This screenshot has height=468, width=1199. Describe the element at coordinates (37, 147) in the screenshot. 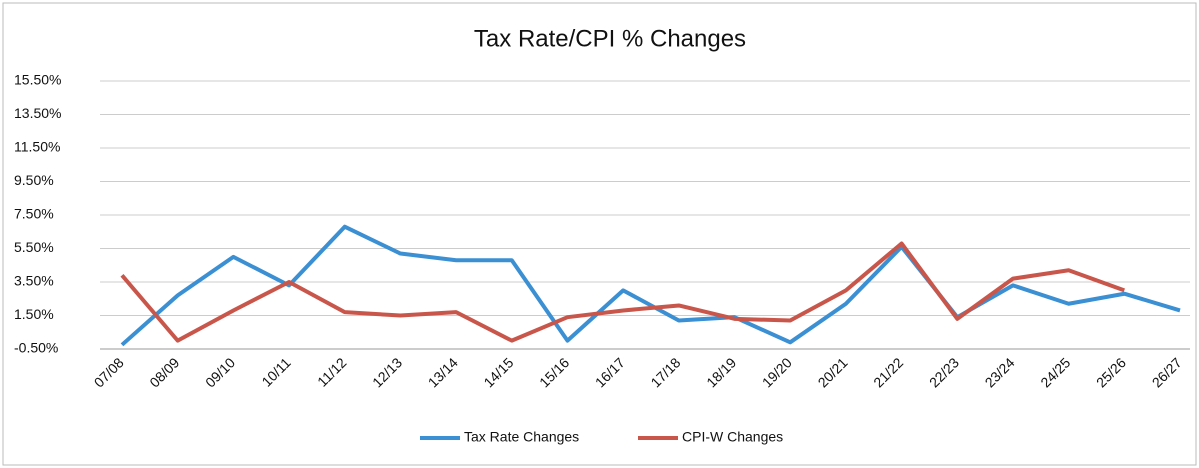

I see `y-tick-label: 11.50%` at that location.